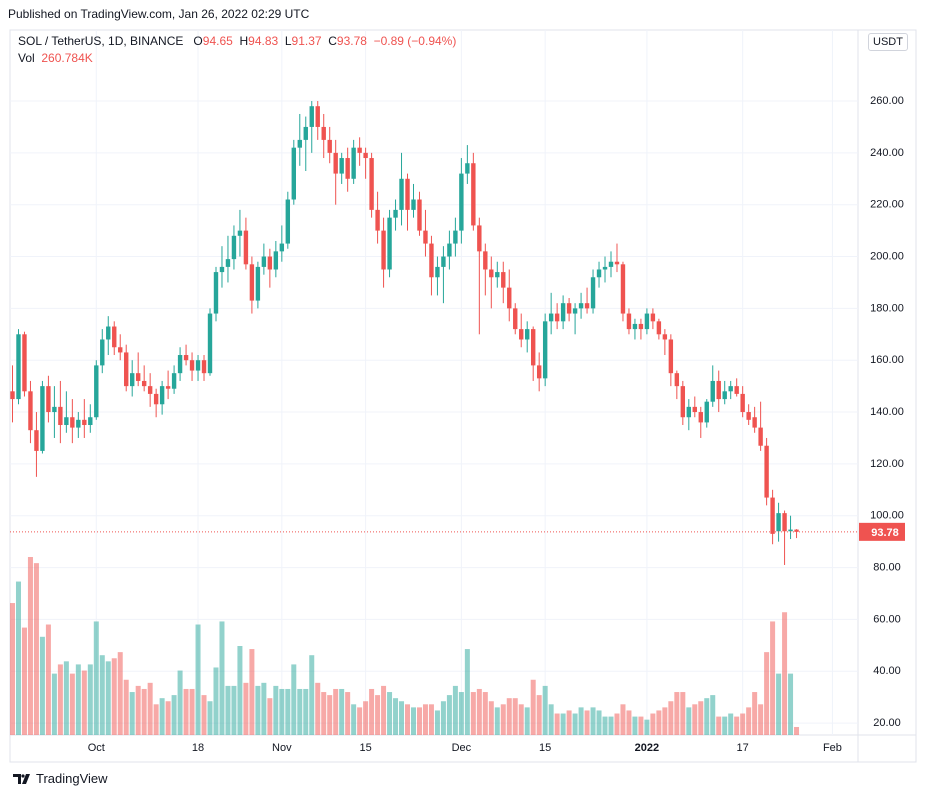 This screenshot has height=797, width=926. What do you see at coordinates (198, 748) in the screenshot?
I see `x-tick-label: 18` at bounding box center [198, 748].